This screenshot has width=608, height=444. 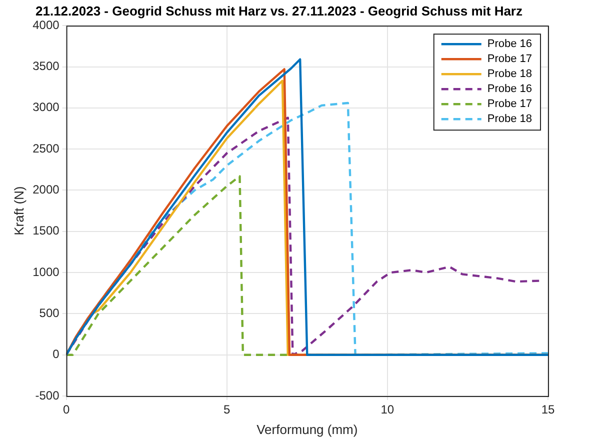 What do you see at coordinates (46, 189) in the screenshot?
I see `y-tick-label: 2000` at bounding box center [46, 189].